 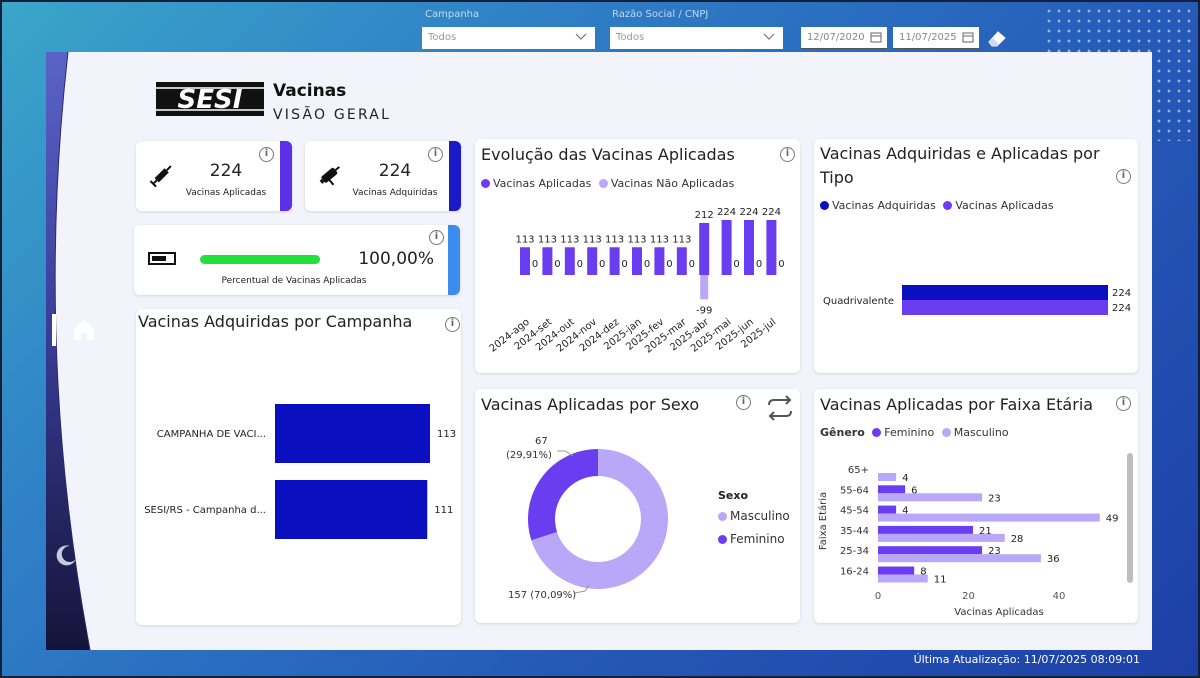 I want to click on razao-social-dropdown: Todos, so click(x=696, y=38).